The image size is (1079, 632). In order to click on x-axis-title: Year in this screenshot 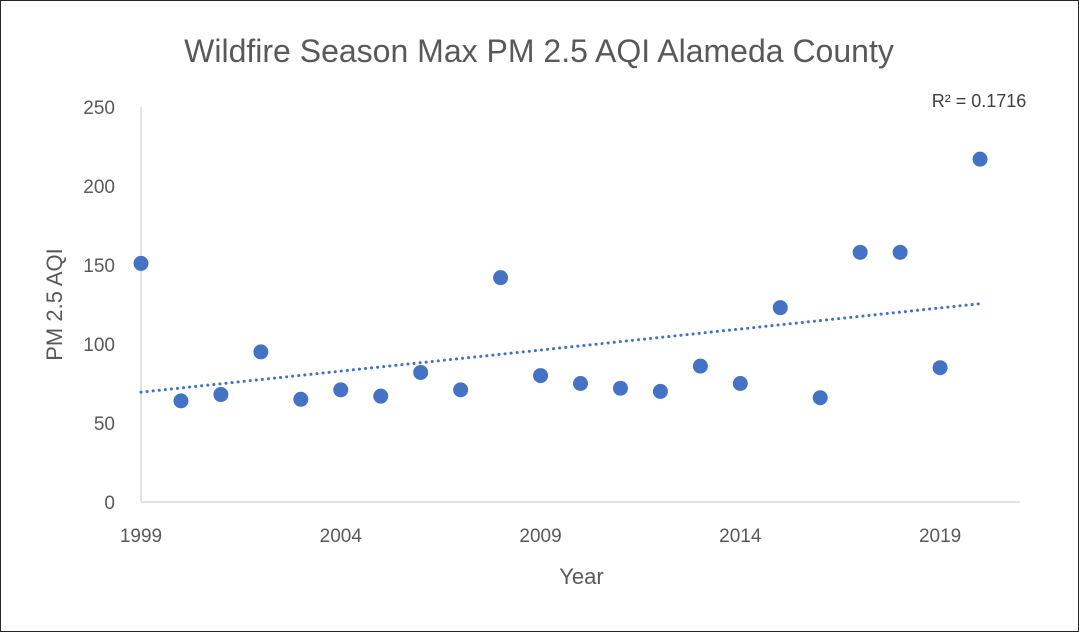, I will do `click(581, 576)`.